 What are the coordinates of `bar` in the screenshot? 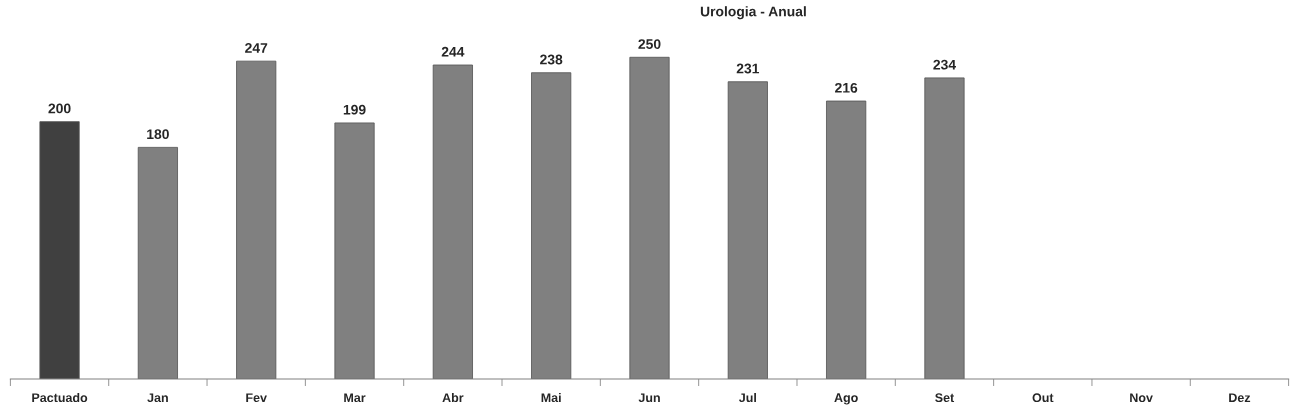 It's located at (59, 250).